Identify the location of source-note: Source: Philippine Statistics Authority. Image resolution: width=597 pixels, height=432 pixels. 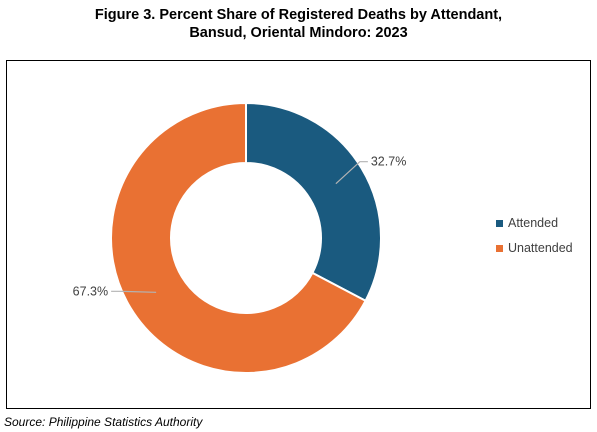
(103, 422).